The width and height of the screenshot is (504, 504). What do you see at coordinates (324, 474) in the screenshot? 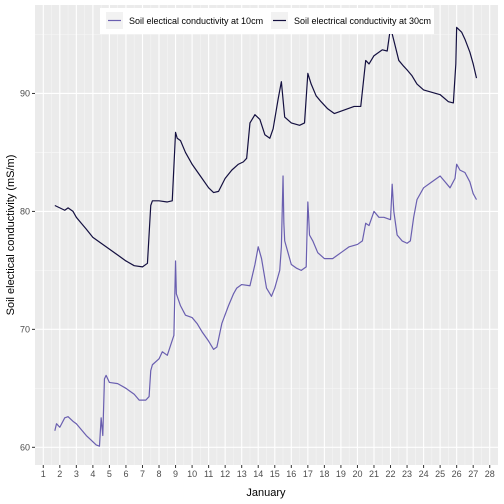
I see `x-tick-label: 18` at bounding box center [324, 474].